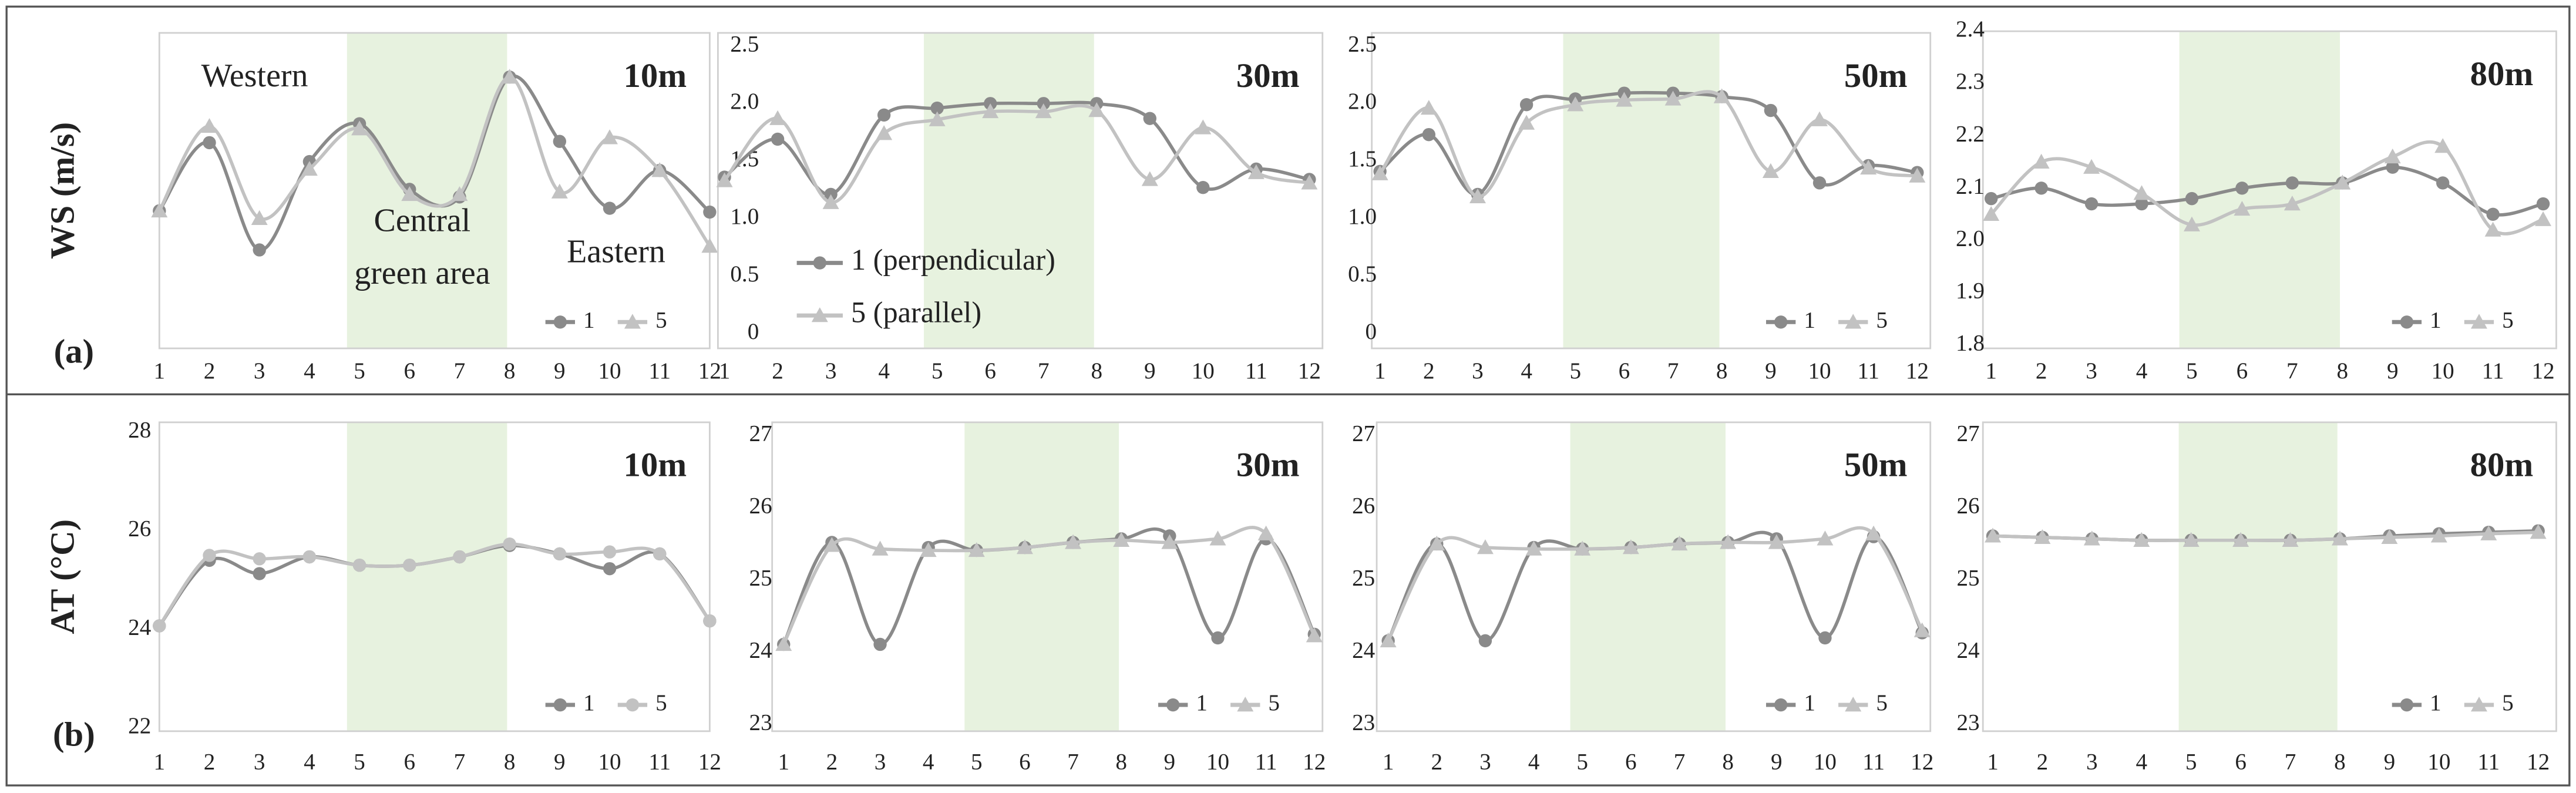 This screenshot has width=2576, height=793. I want to click on y-axis-label: WS (m/s), so click(62, 190).